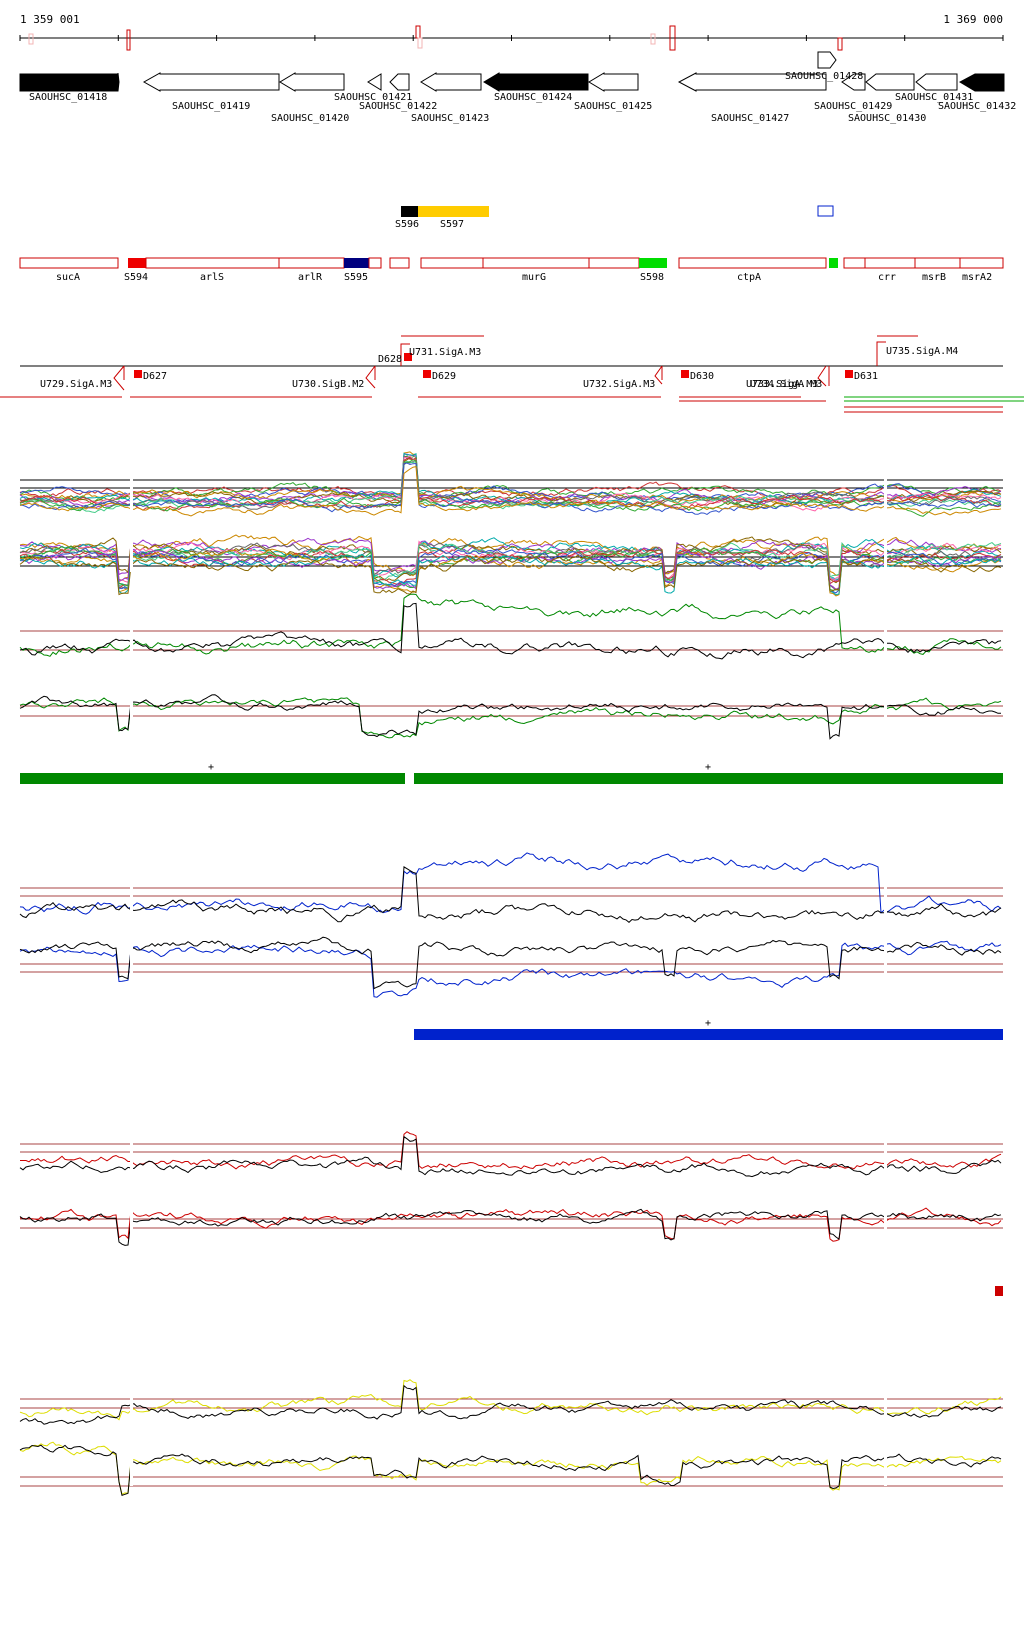  What do you see at coordinates (398, 106) in the screenshot?
I see `gene-label: SAOUHSC_01422` at bounding box center [398, 106].